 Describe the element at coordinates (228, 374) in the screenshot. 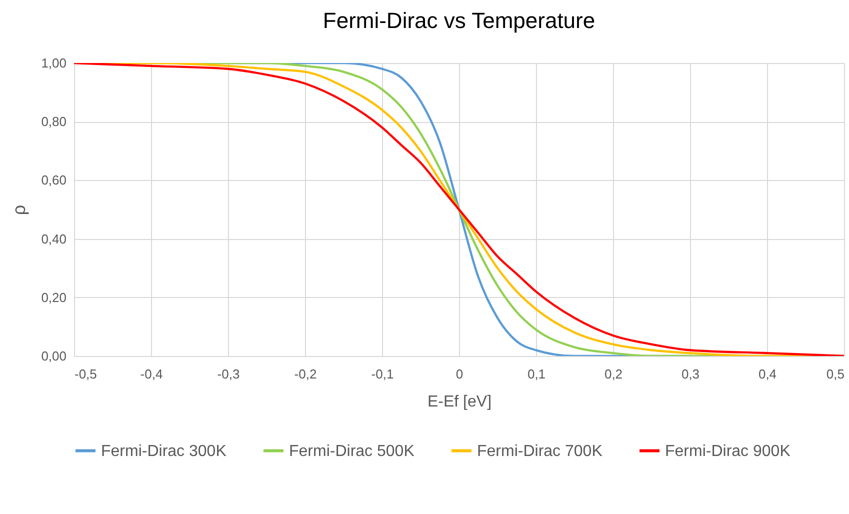

I see `x-tick-label: -0,3` at that location.